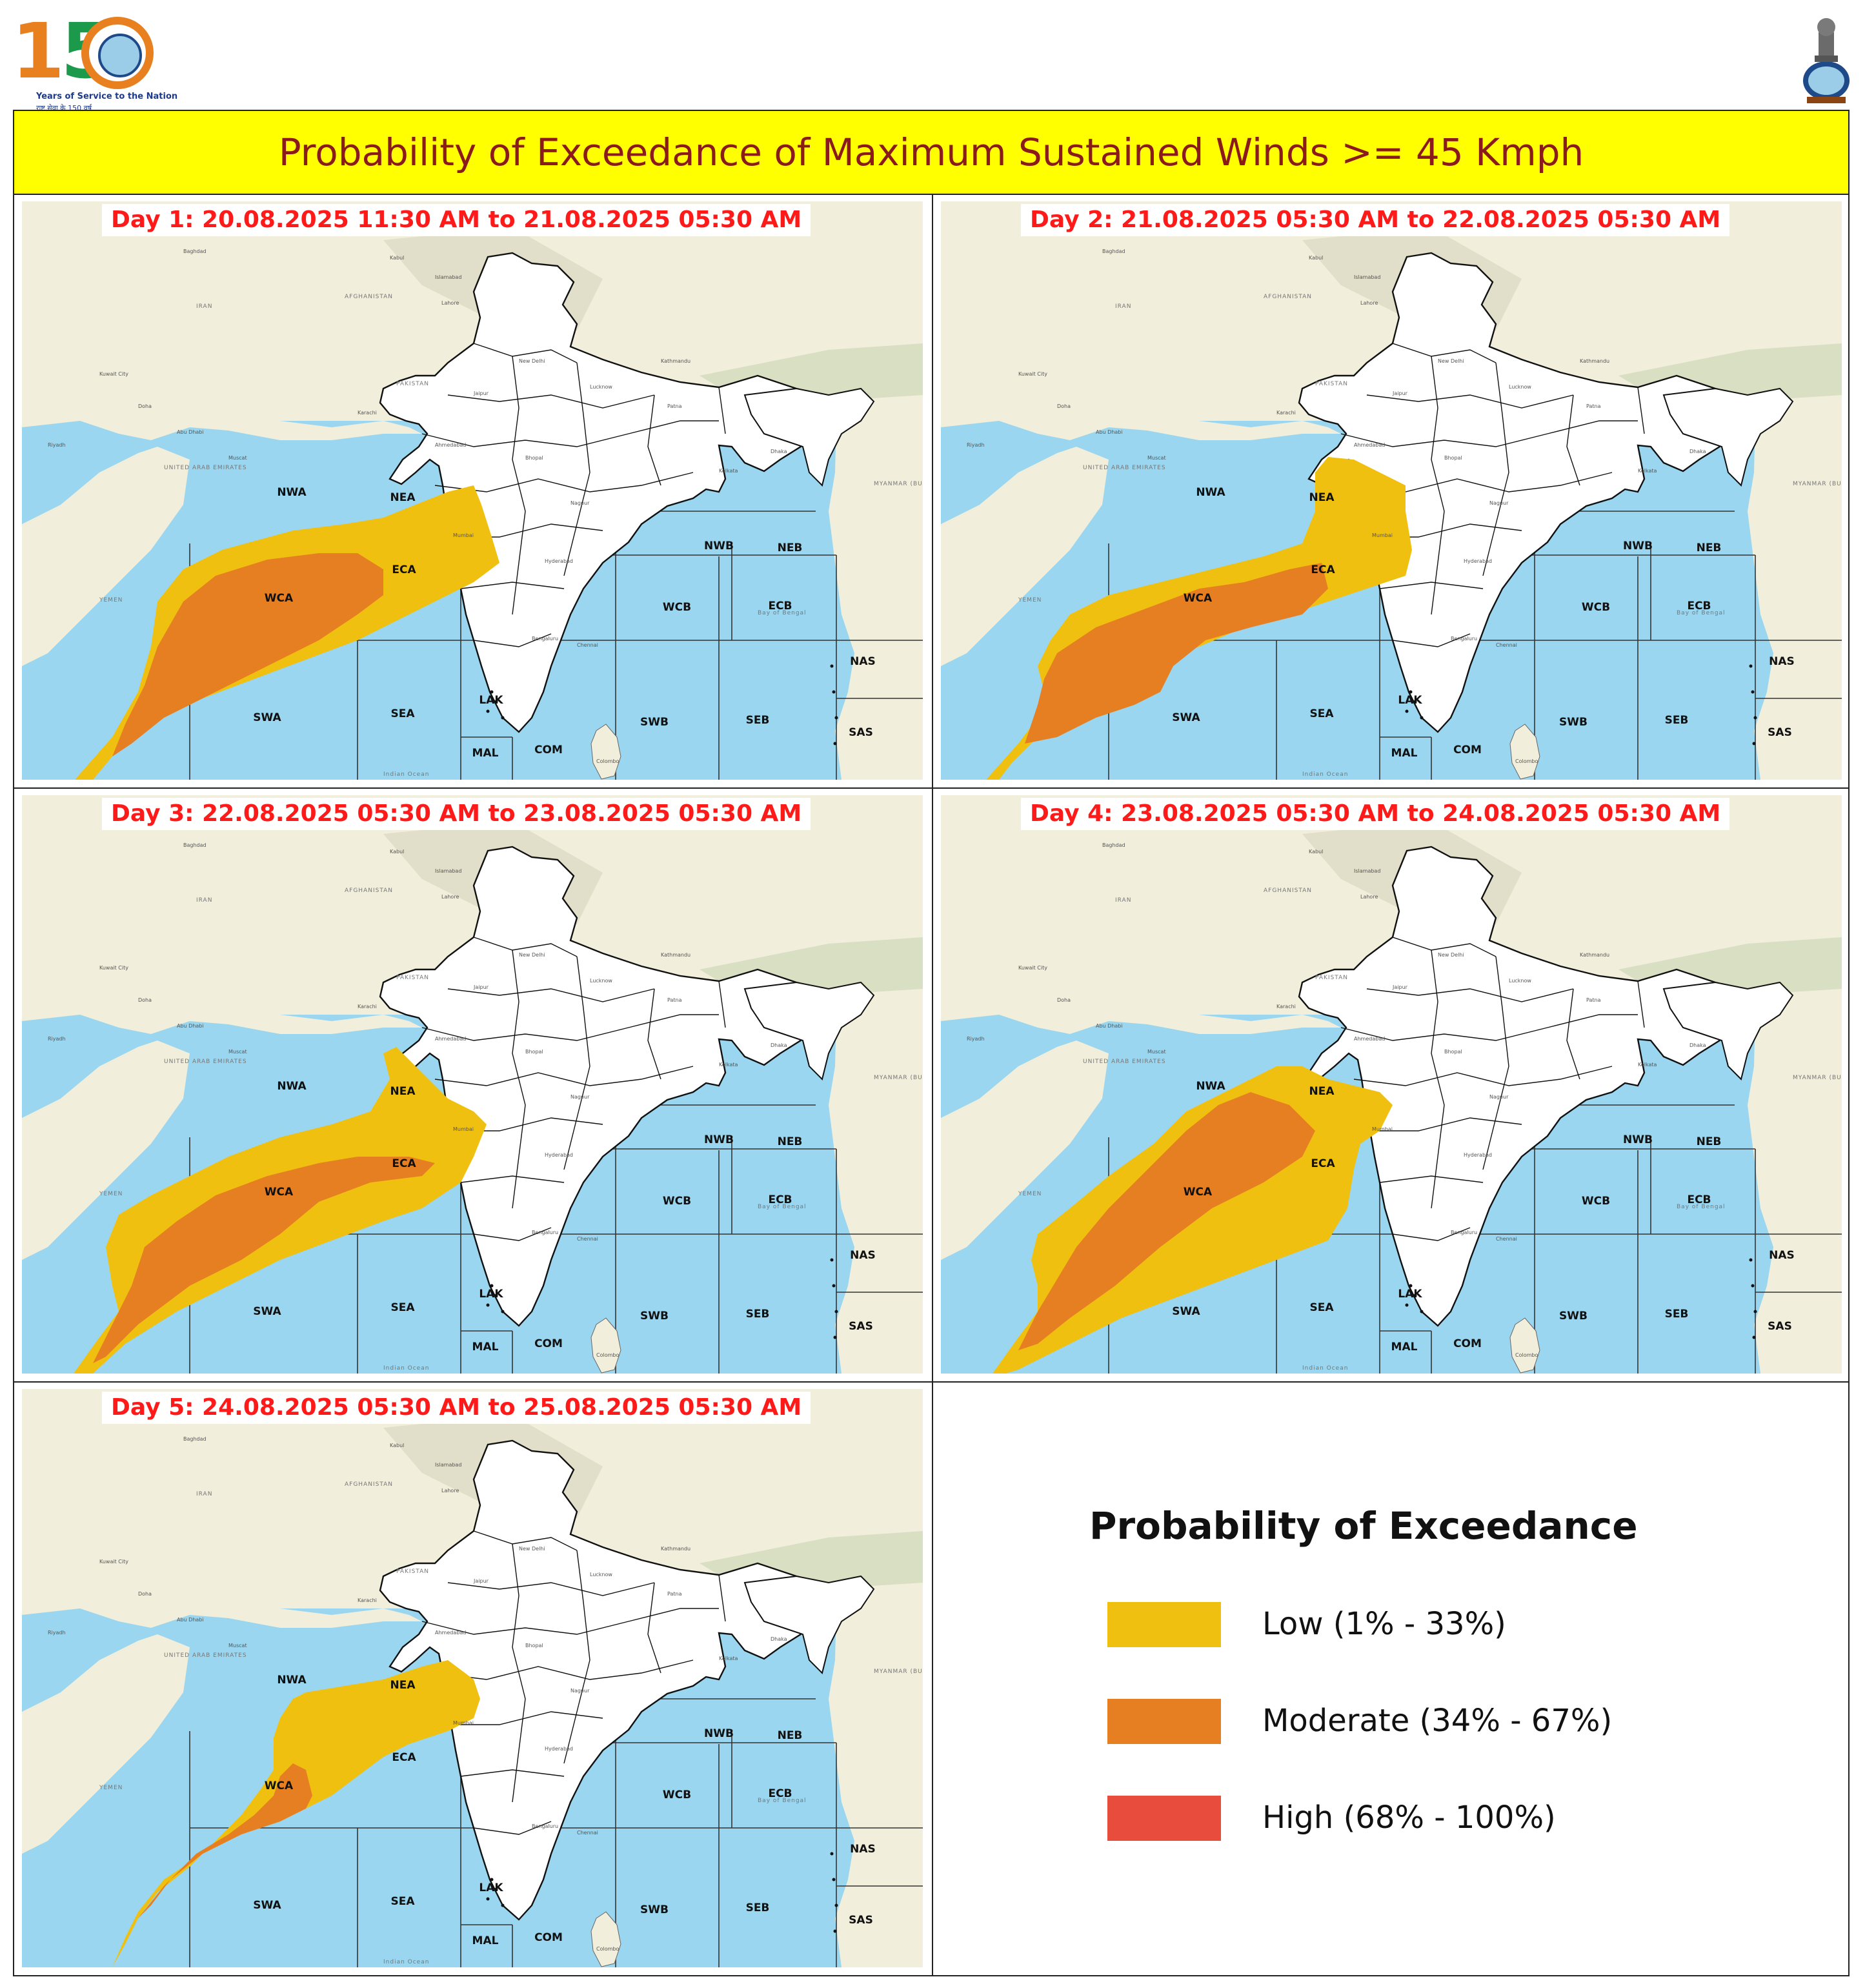 The width and height of the screenshot is (1865, 1988). Describe the element at coordinates (404, 569) in the screenshot. I see `region-label-eca: ECA` at that location.